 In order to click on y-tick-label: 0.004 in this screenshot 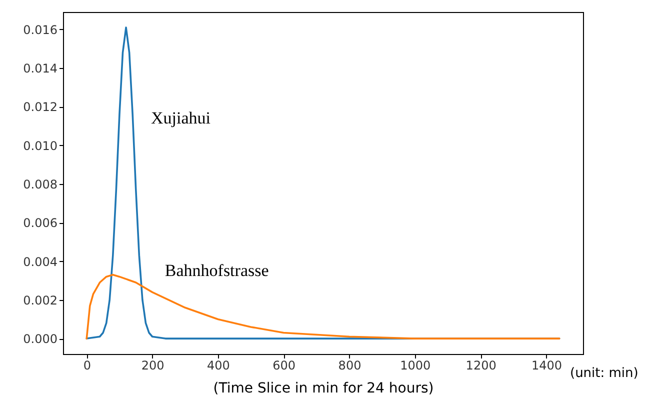, I will do `click(40, 261)`.